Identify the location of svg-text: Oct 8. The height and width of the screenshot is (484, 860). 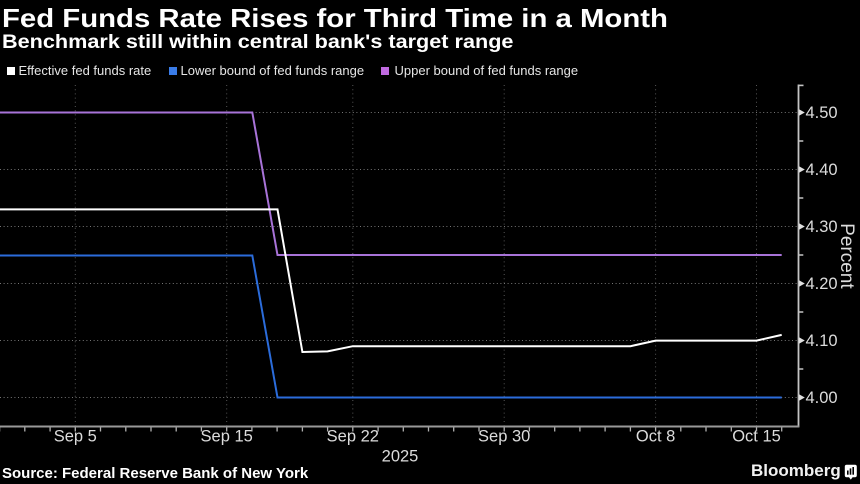
(655, 437).